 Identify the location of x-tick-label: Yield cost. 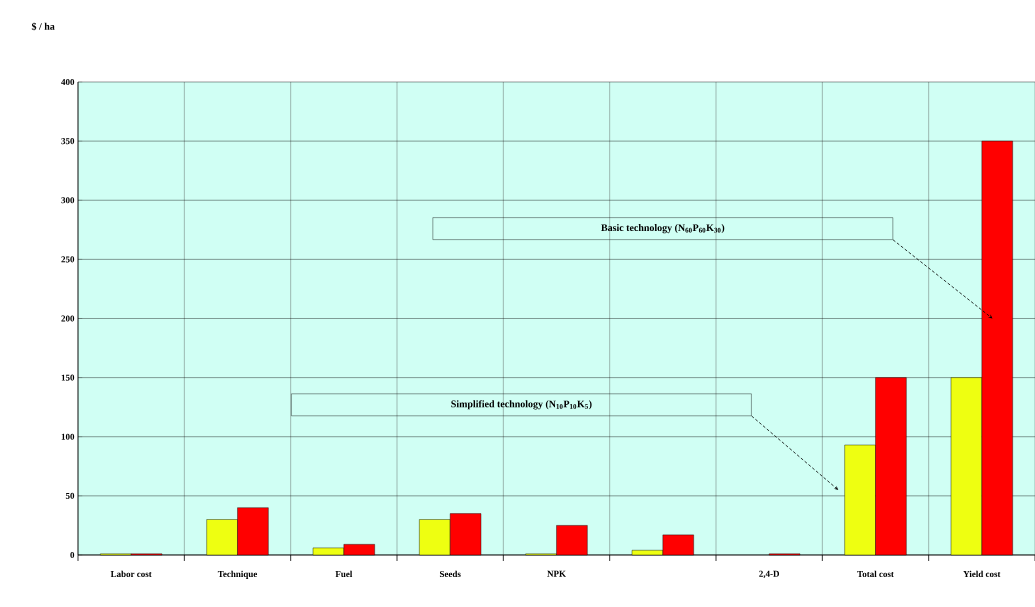
(982, 574).